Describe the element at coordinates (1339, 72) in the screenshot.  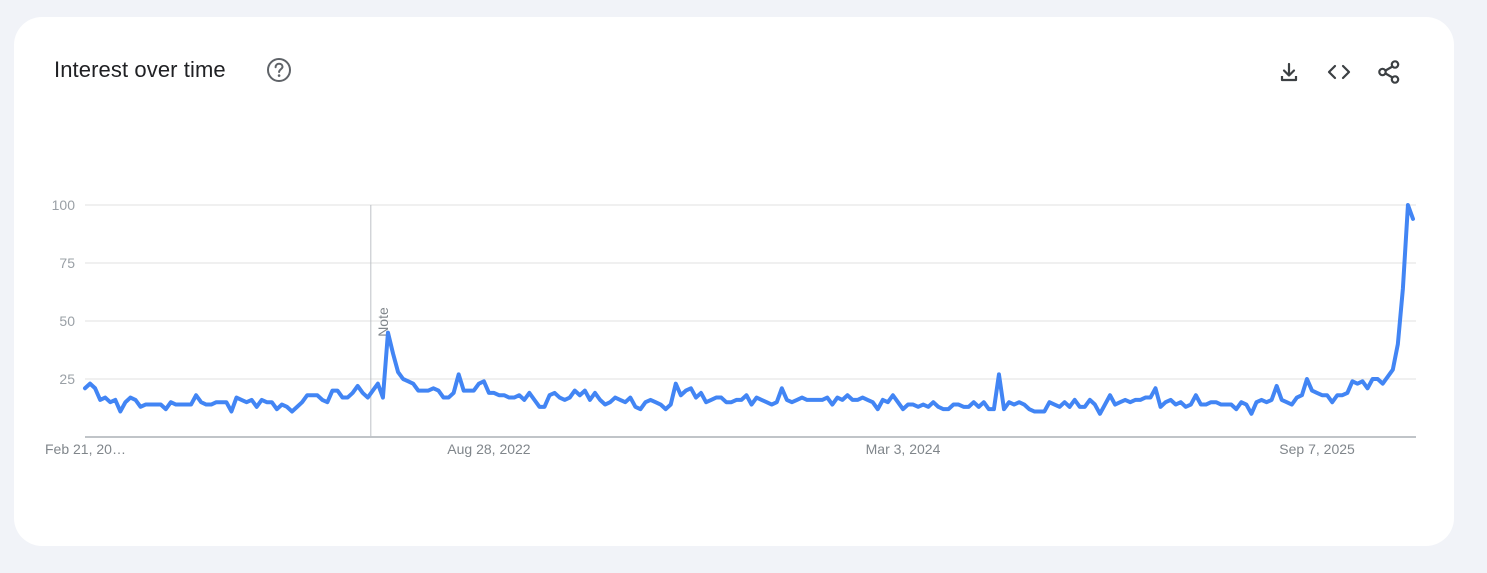
I see `embed-icon` at that location.